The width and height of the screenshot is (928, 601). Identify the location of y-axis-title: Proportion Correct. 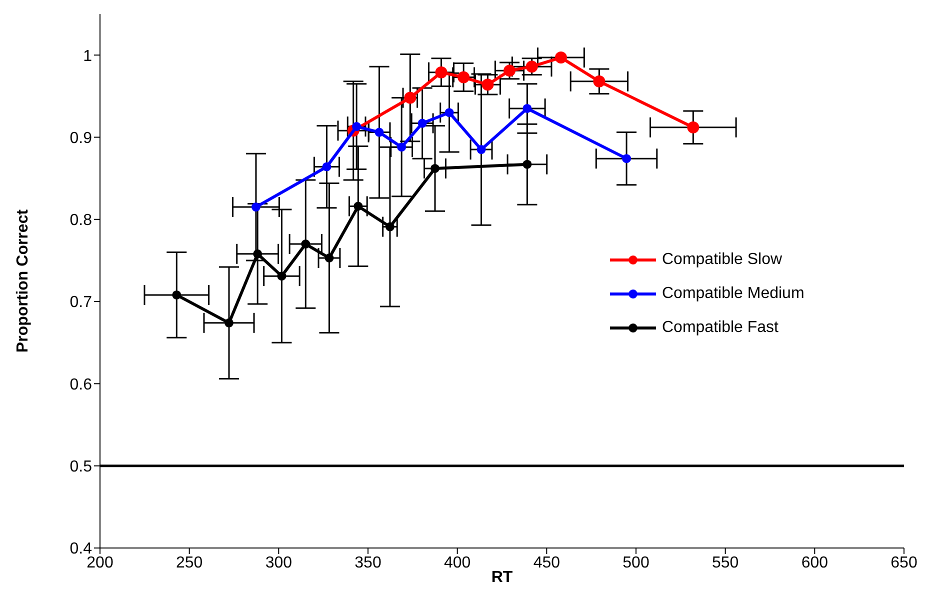
(23, 280).